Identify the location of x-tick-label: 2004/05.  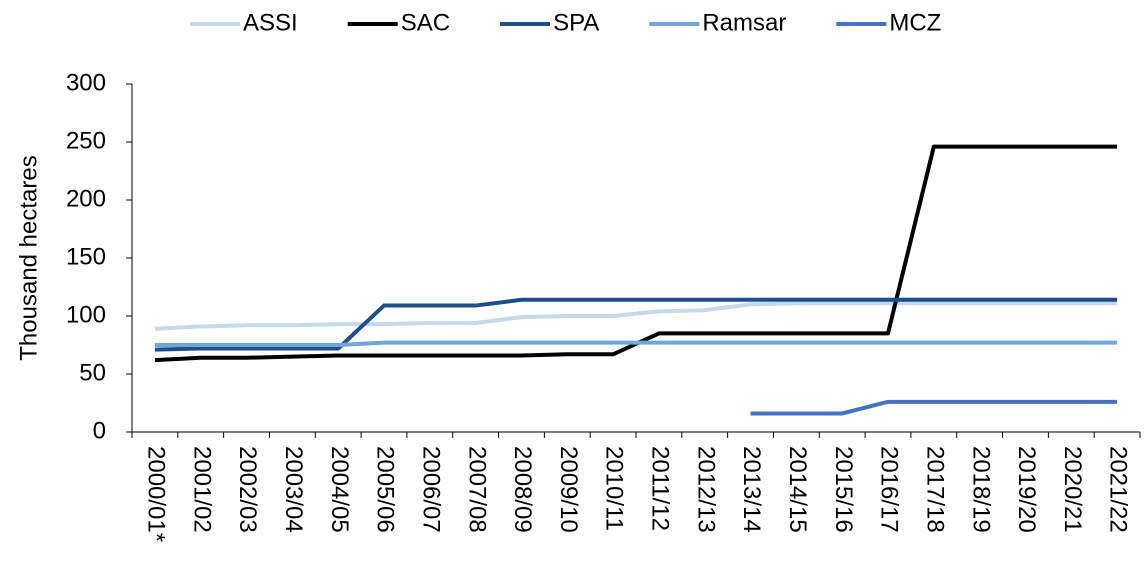
(339, 489).